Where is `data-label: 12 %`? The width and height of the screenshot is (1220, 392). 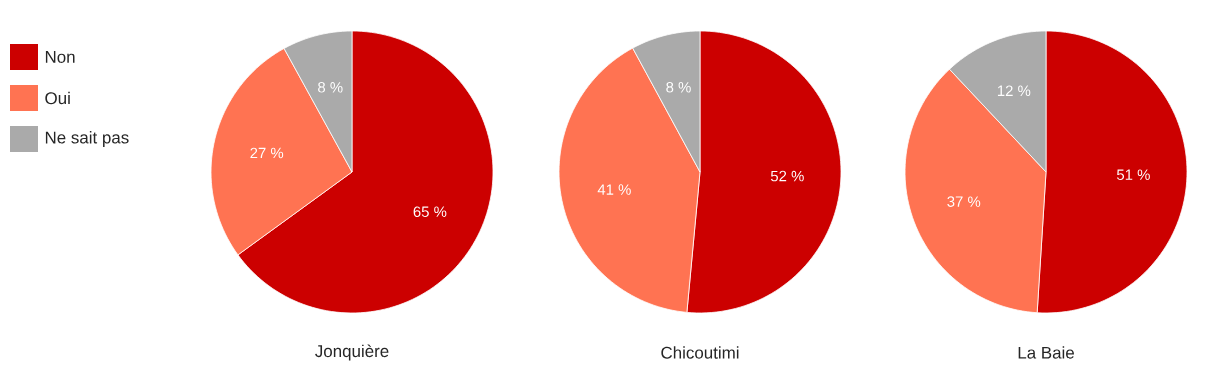 data-label: 12 % is located at coordinates (1014, 90).